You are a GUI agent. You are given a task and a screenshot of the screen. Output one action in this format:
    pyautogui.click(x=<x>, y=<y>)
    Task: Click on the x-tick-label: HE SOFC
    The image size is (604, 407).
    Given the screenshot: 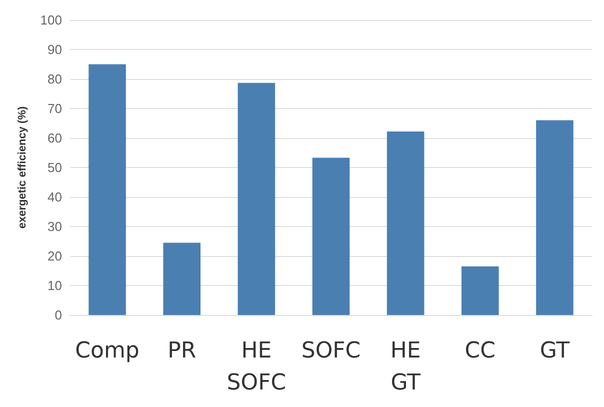 What is the action you would take?
    pyautogui.click(x=256, y=367)
    